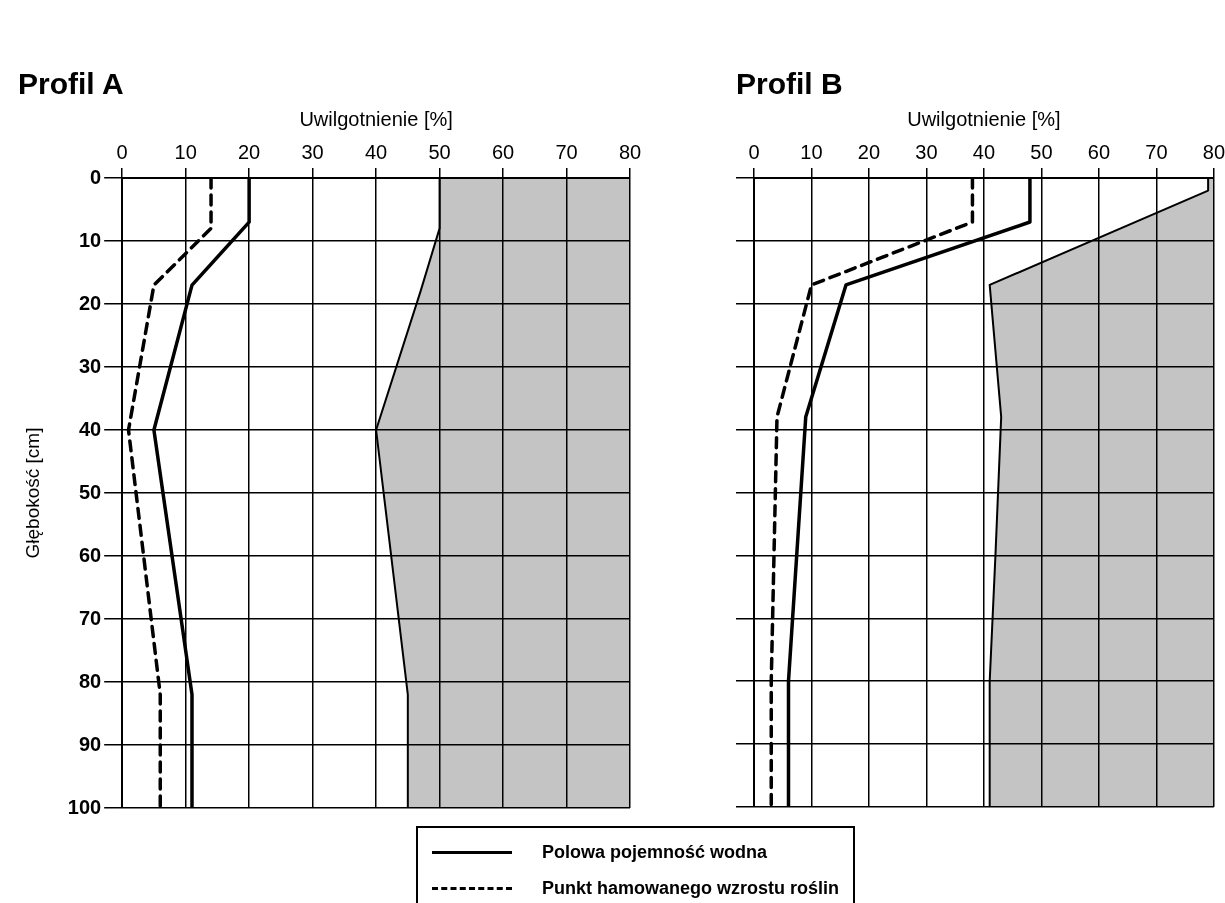 The image size is (1225, 903). What do you see at coordinates (84, 806) in the screenshot?
I see `y-tick-label: 100` at bounding box center [84, 806].